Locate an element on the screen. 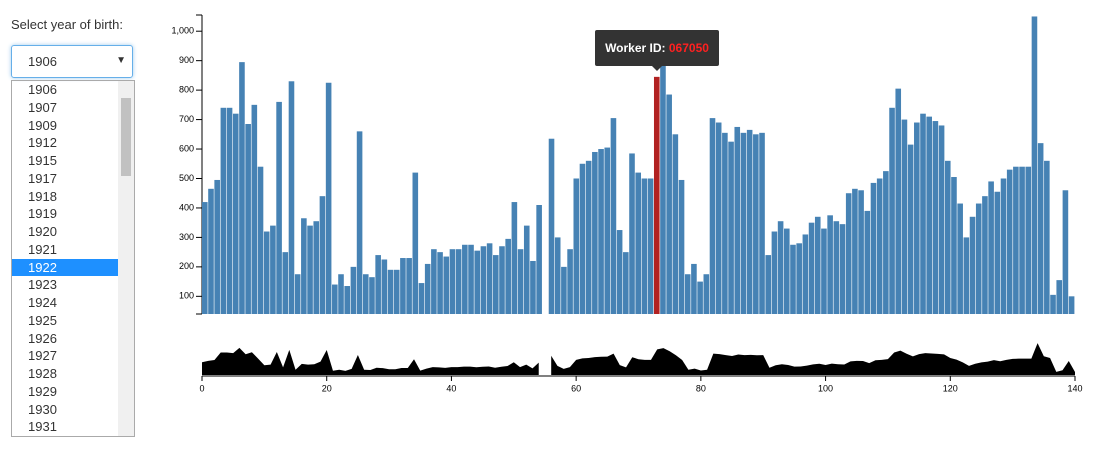 The height and width of the screenshot is (470, 1095). selected-year: 1906 is located at coordinates (42, 61).